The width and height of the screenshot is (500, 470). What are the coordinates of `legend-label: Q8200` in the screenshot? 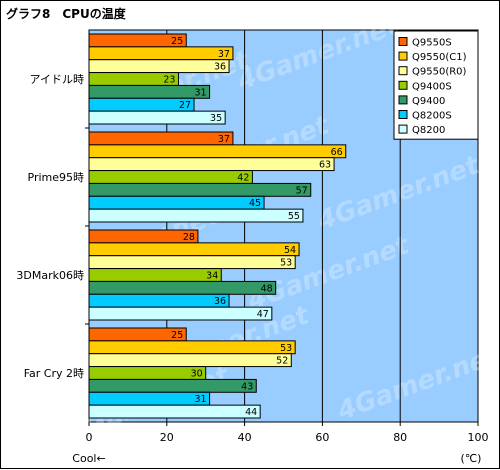 It's located at (428, 130).